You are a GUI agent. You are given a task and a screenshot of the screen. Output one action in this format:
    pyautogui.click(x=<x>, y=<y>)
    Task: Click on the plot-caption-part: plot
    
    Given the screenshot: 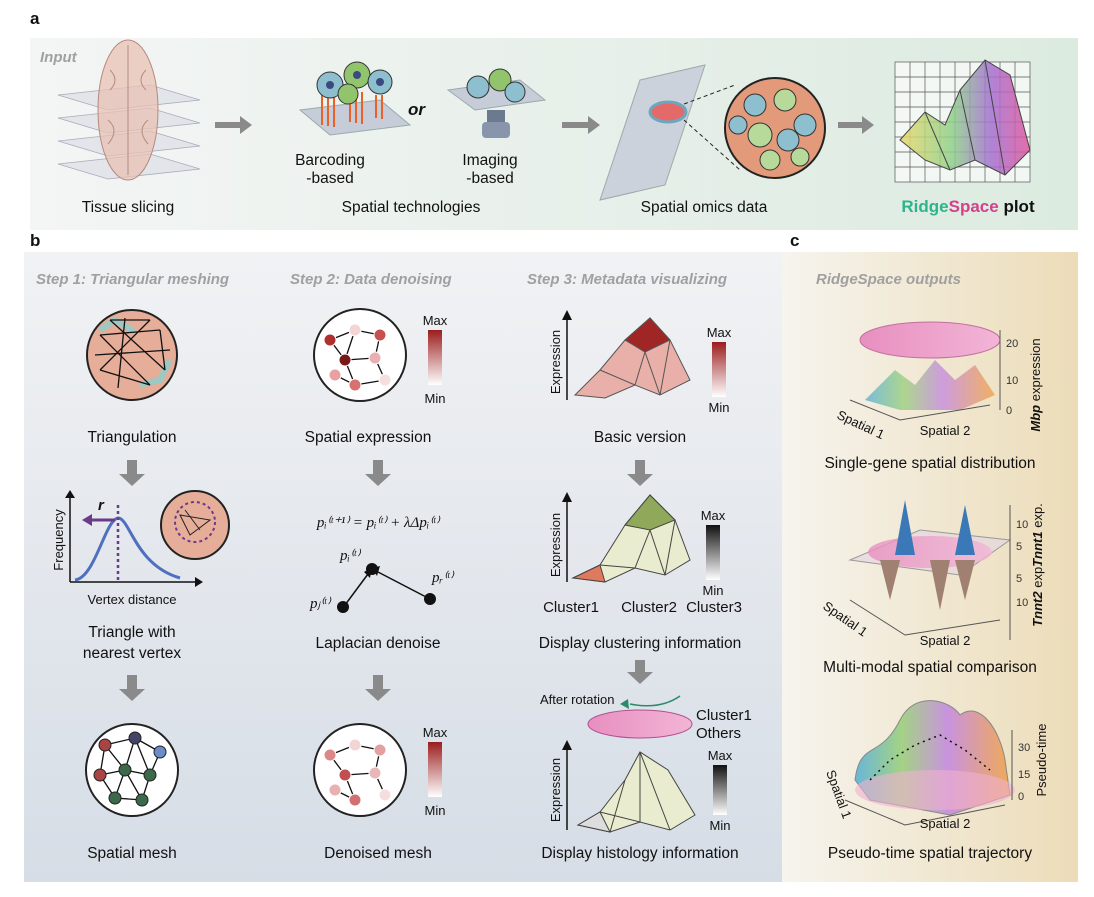 What is the action you would take?
    pyautogui.click(x=1018, y=206)
    